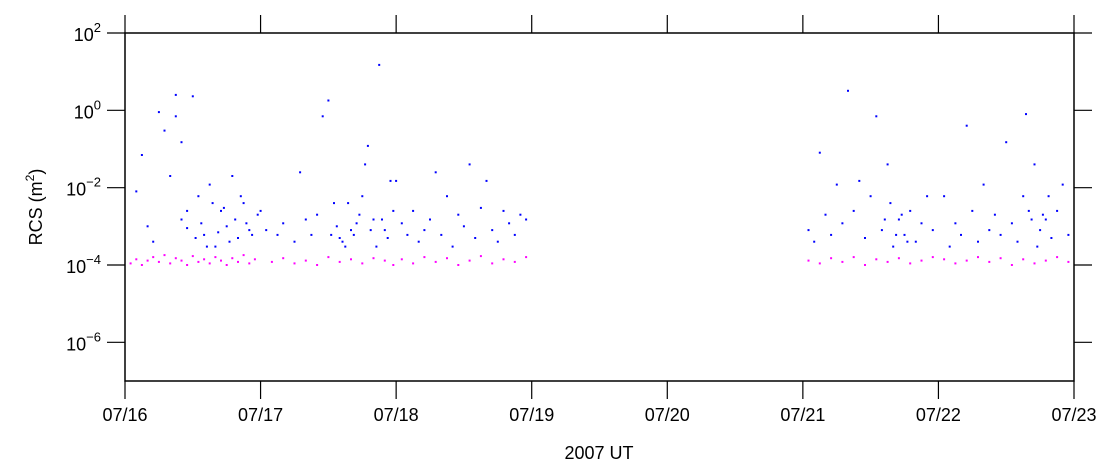 The height and width of the screenshot is (466, 1114). Describe the element at coordinates (531, 415) in the screenshot. I see `x-tick-label: 07/19` at that location.